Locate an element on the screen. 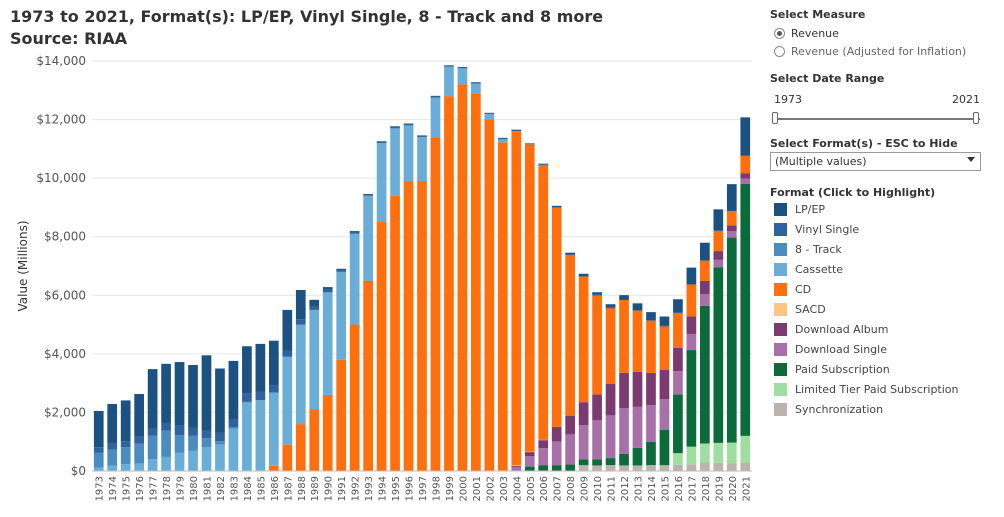 This screenshot has width=1004, height=517. legend-item: Synchronization is located at coordinates (828, 409).